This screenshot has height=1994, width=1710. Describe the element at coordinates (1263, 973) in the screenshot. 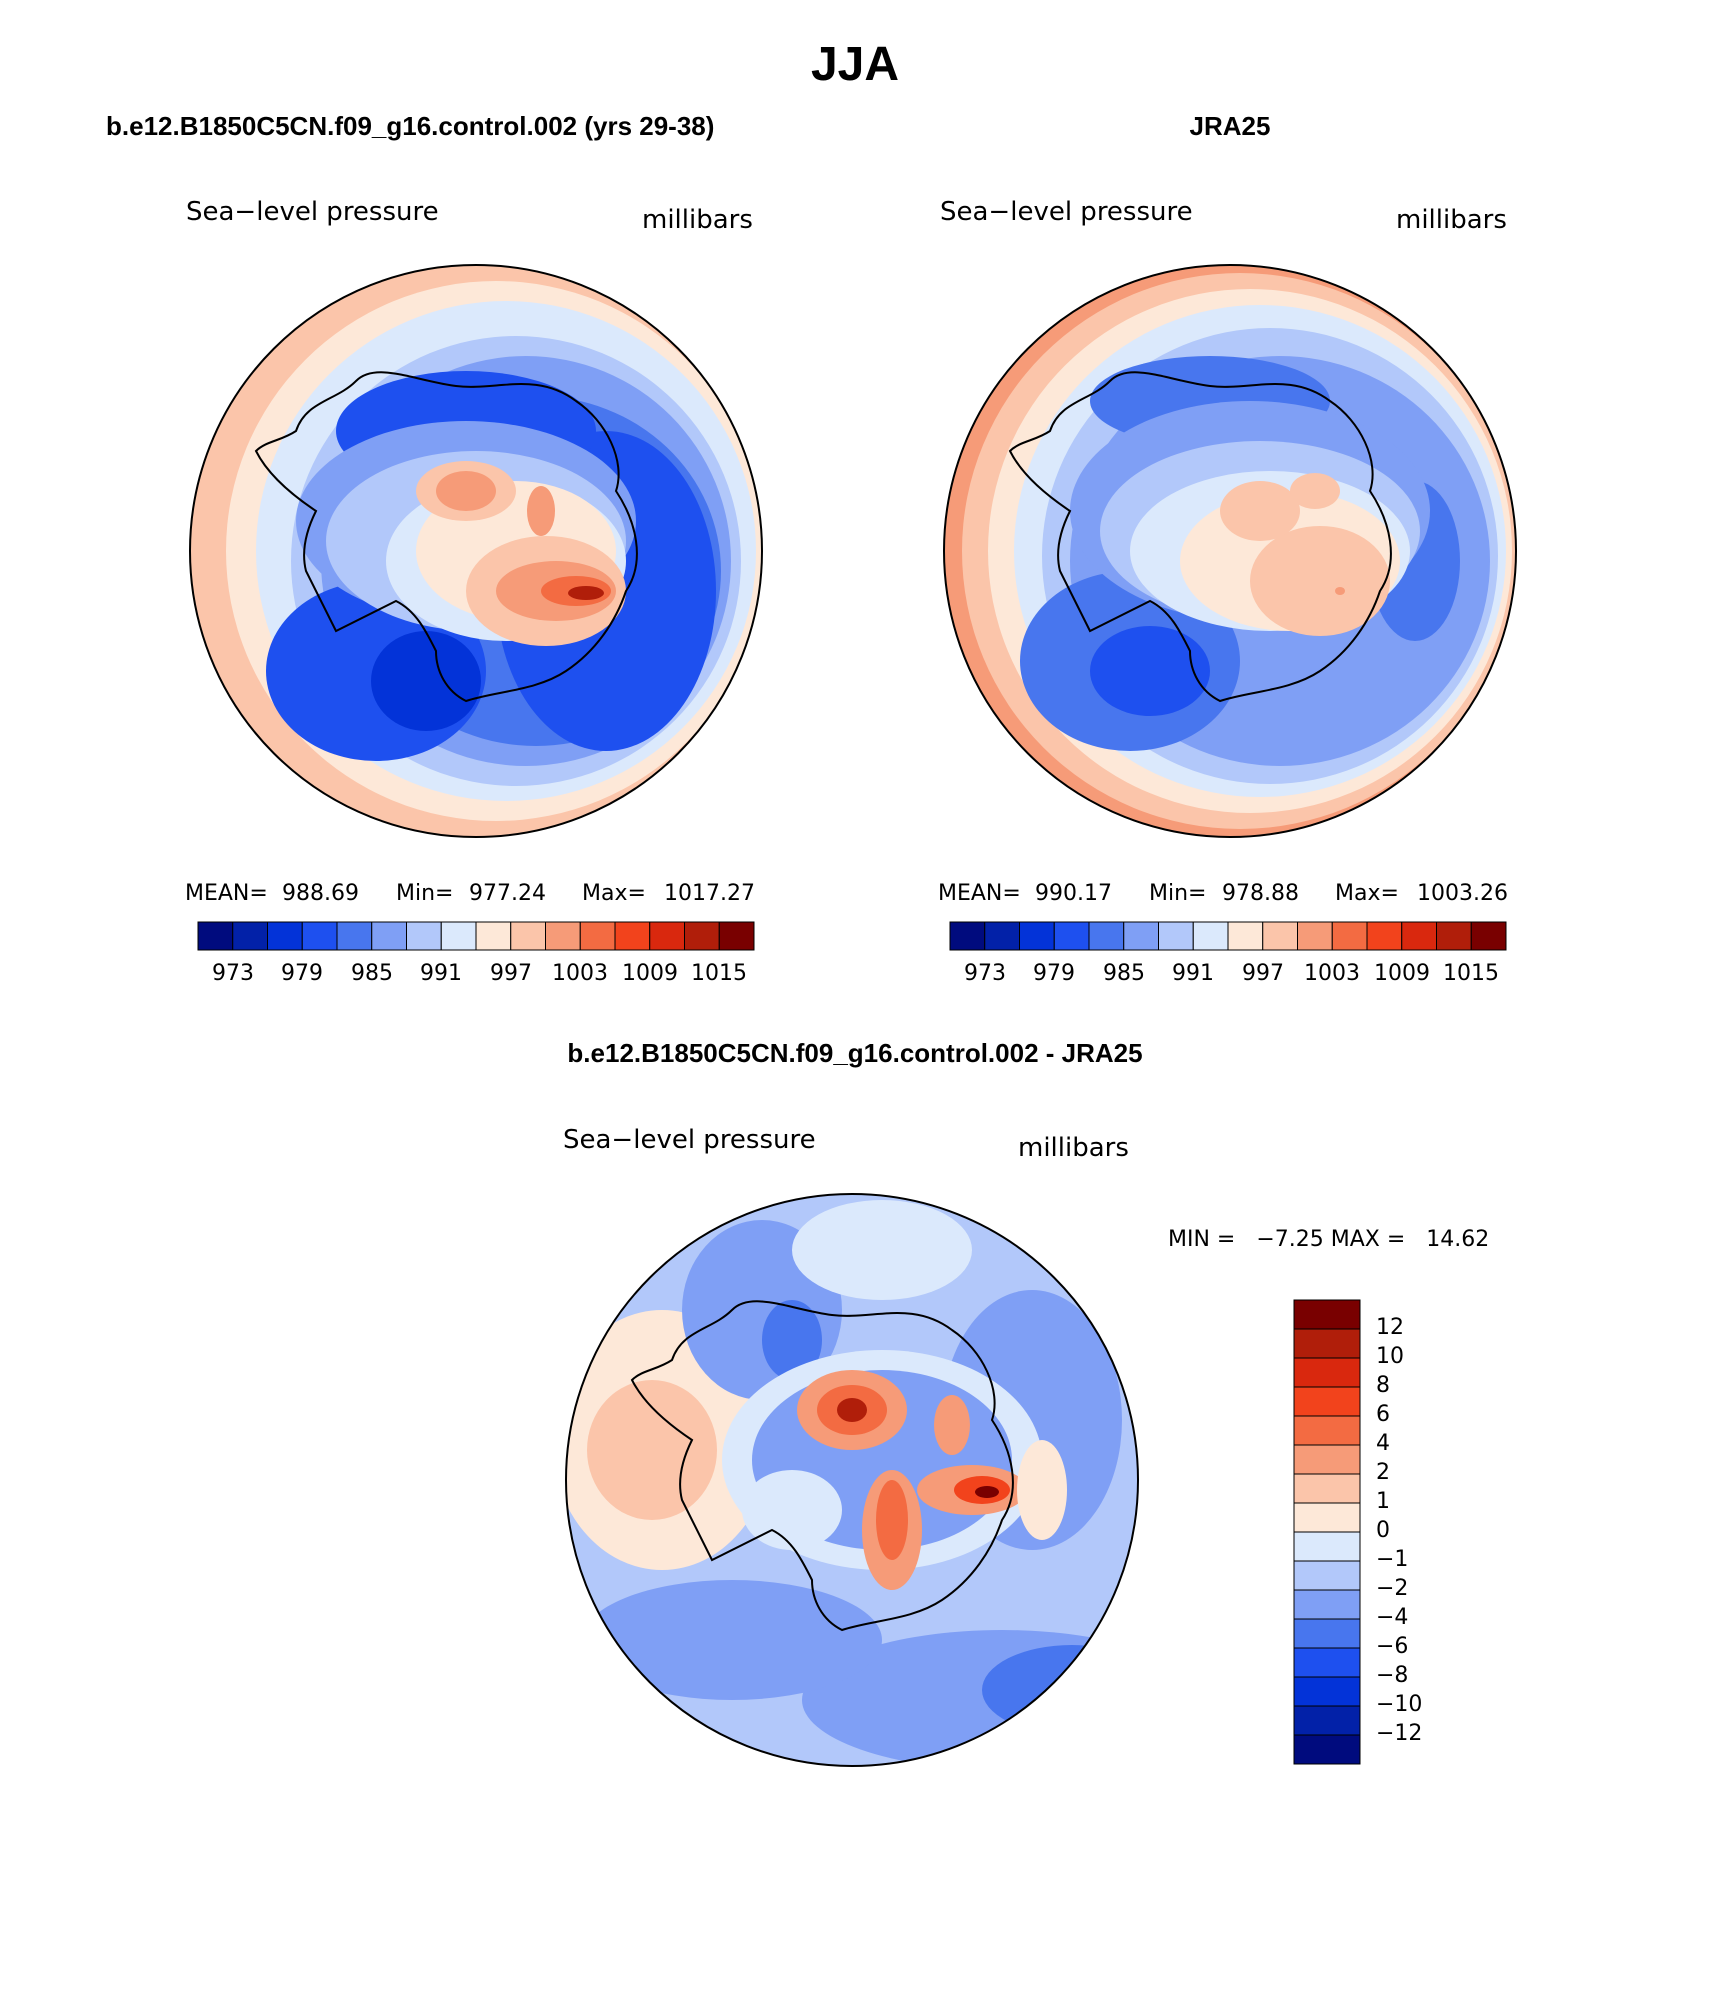

I see `cbar-b-tick: 997` at that location.